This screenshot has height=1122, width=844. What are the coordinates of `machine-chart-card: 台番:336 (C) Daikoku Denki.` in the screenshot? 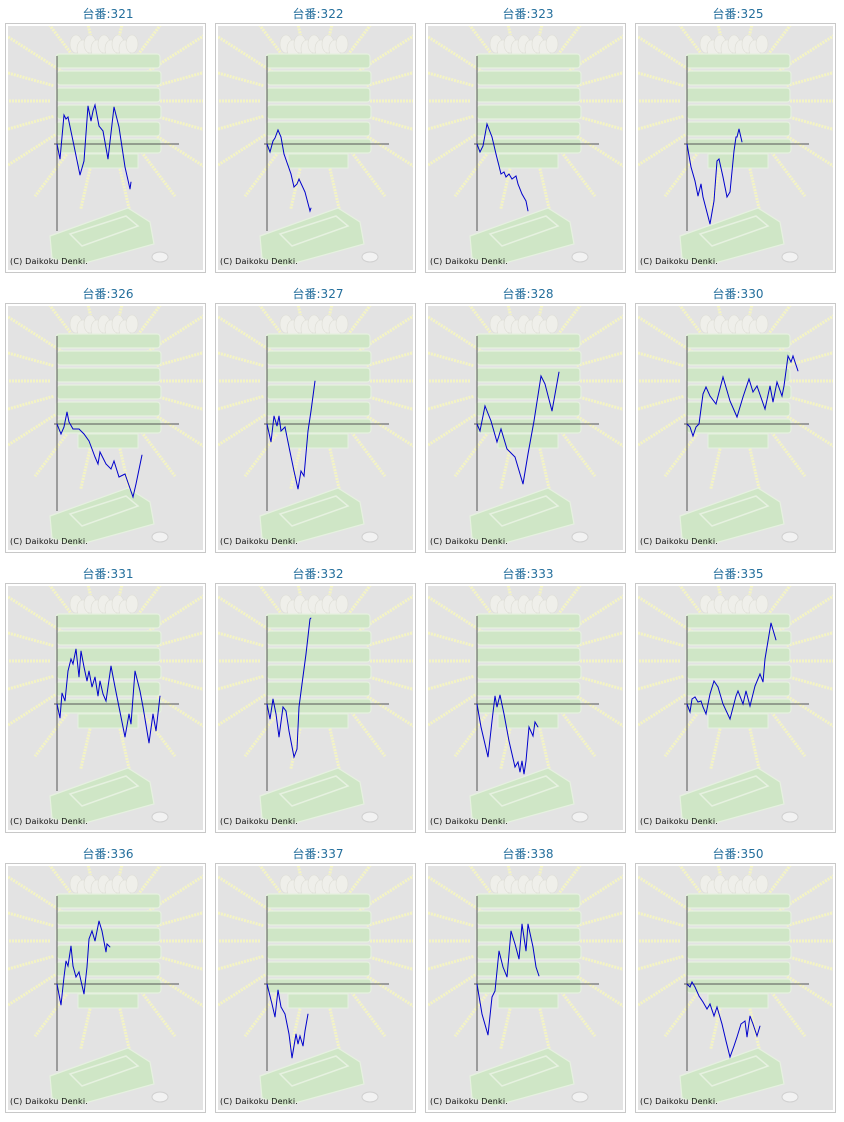 It's located at (105, 980).